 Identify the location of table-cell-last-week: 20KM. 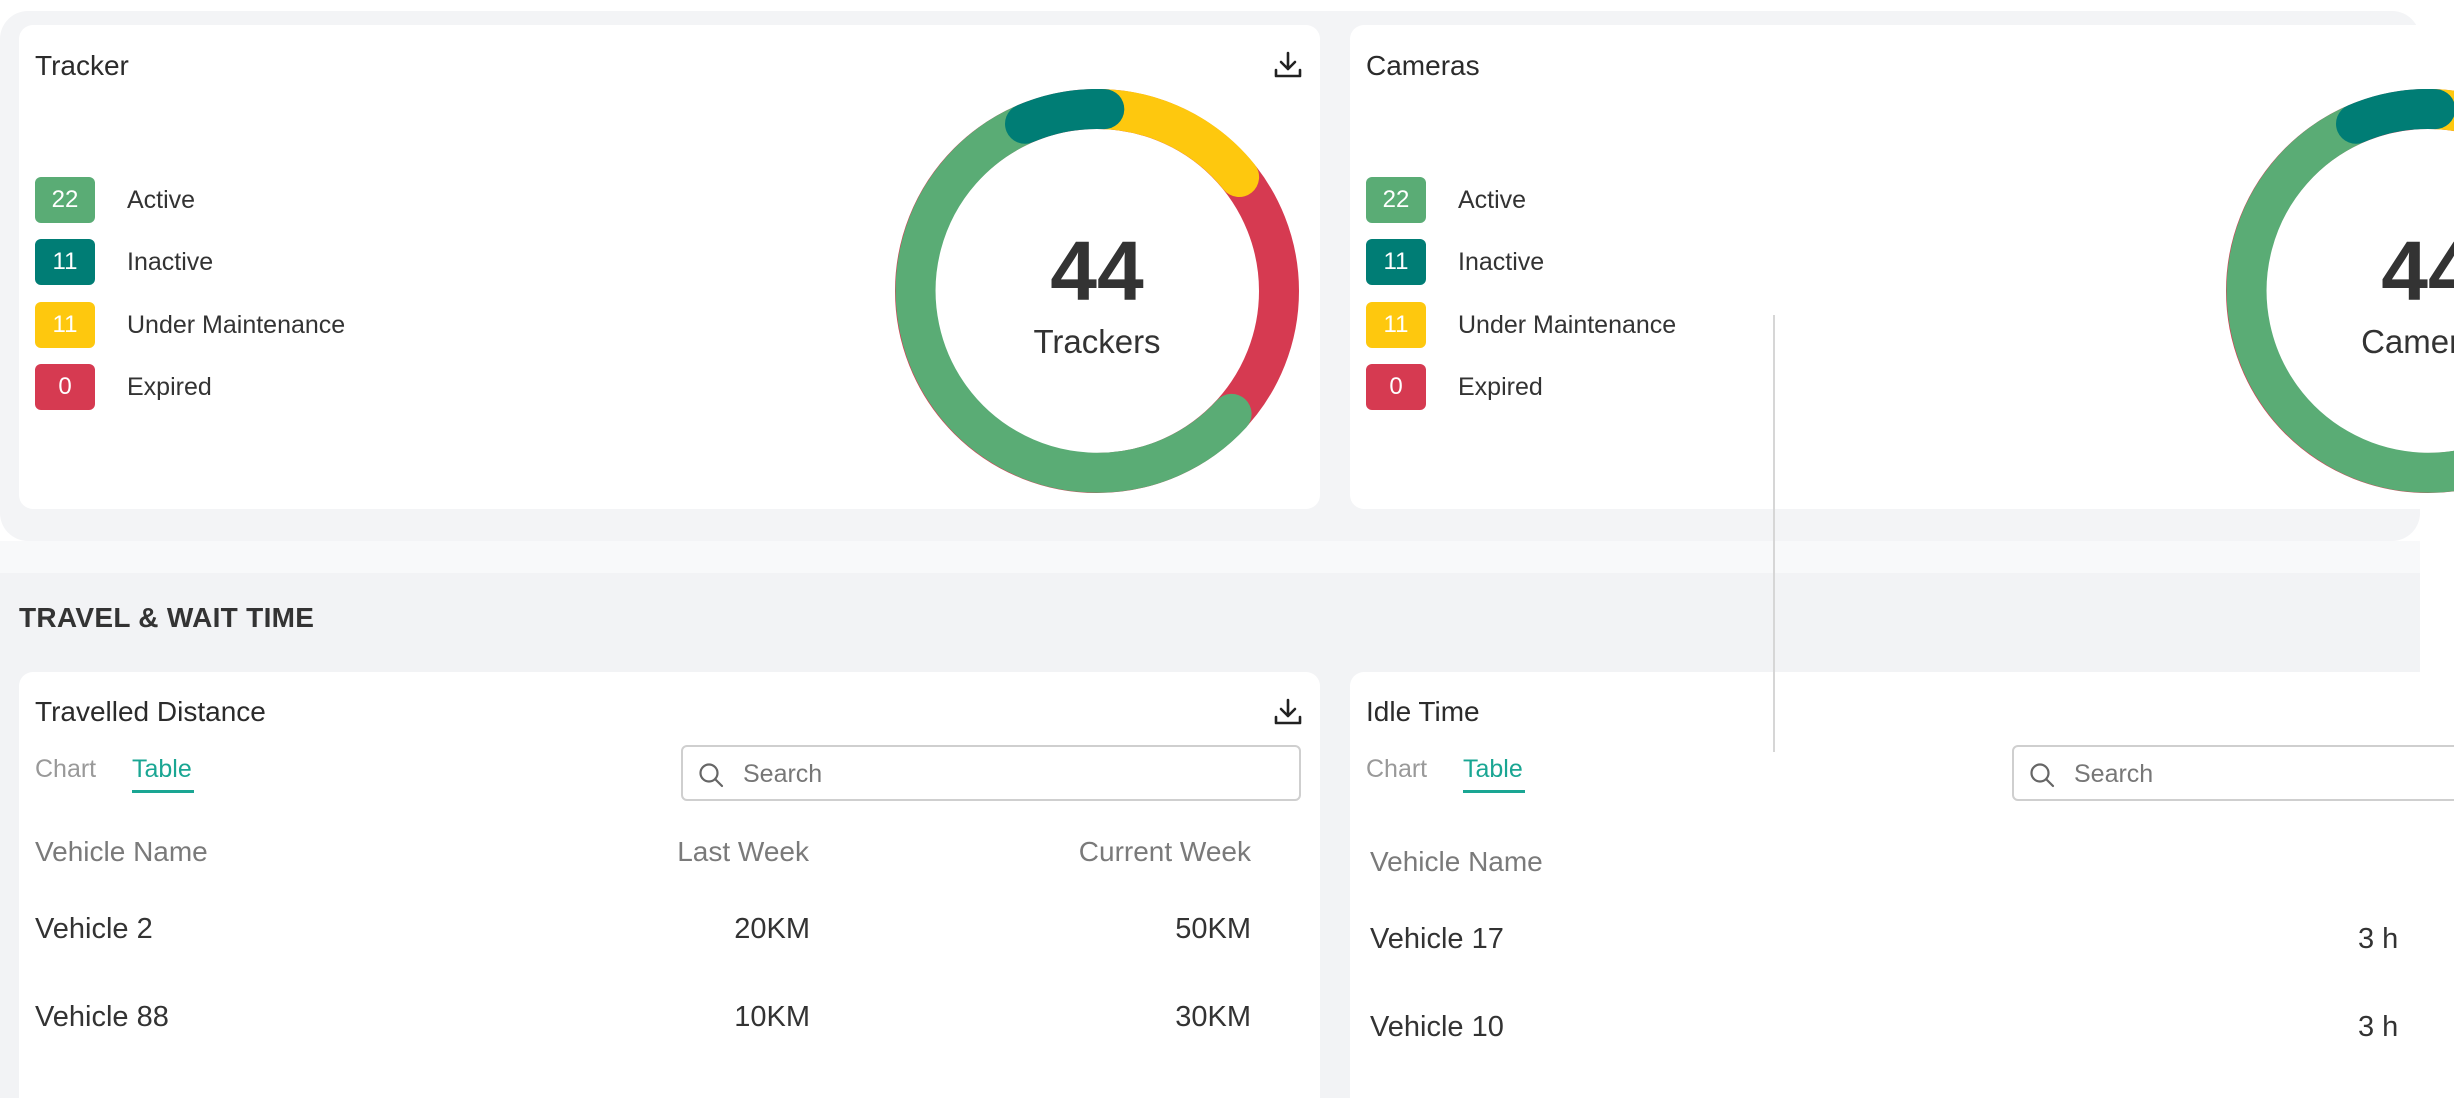
(772, 929).